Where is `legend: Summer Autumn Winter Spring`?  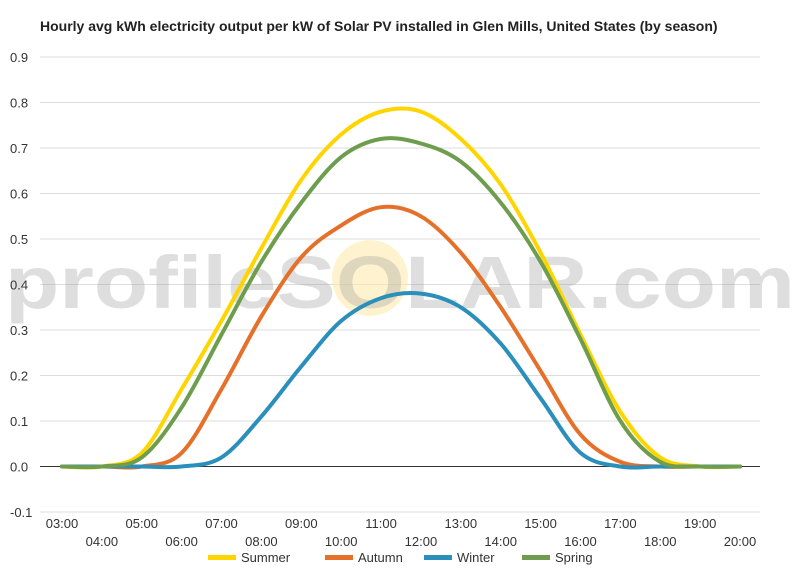 legend: Summer Autumn Winter Spring is located at coordinates (400, 557).